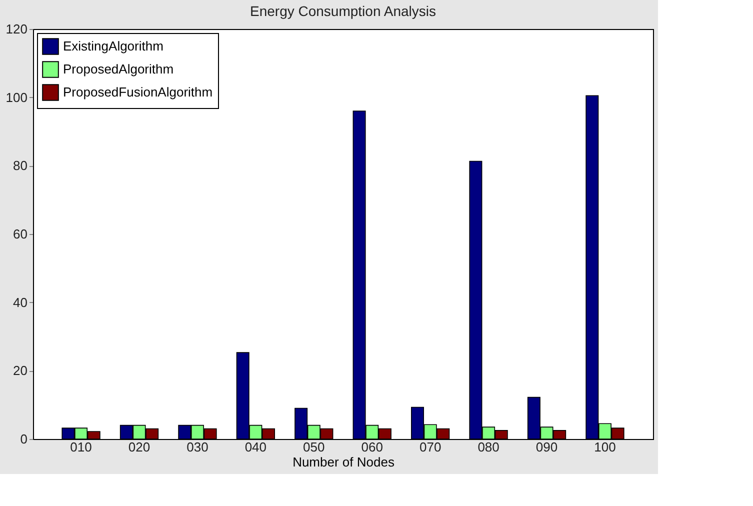 Image resolution: width=753 pixels, height=506 pixels. What do you see at coordinates (372, 447) in the screenshot?
I see `x-tick-label: 060` at bounding box center [372, 447].